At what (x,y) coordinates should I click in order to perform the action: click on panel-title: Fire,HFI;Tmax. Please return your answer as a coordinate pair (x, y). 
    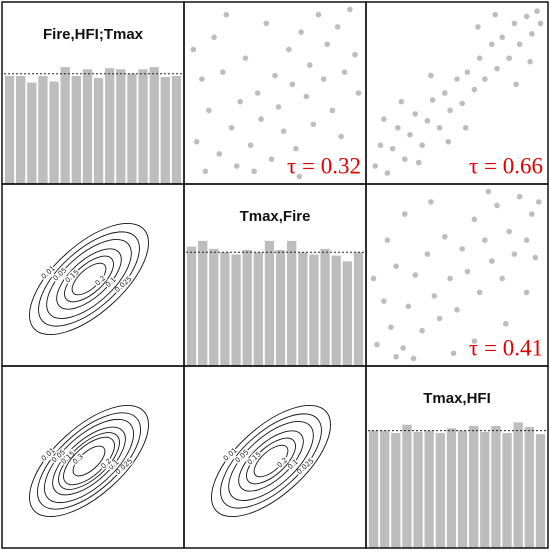
    Looking at the image, I should click on (93, 34).